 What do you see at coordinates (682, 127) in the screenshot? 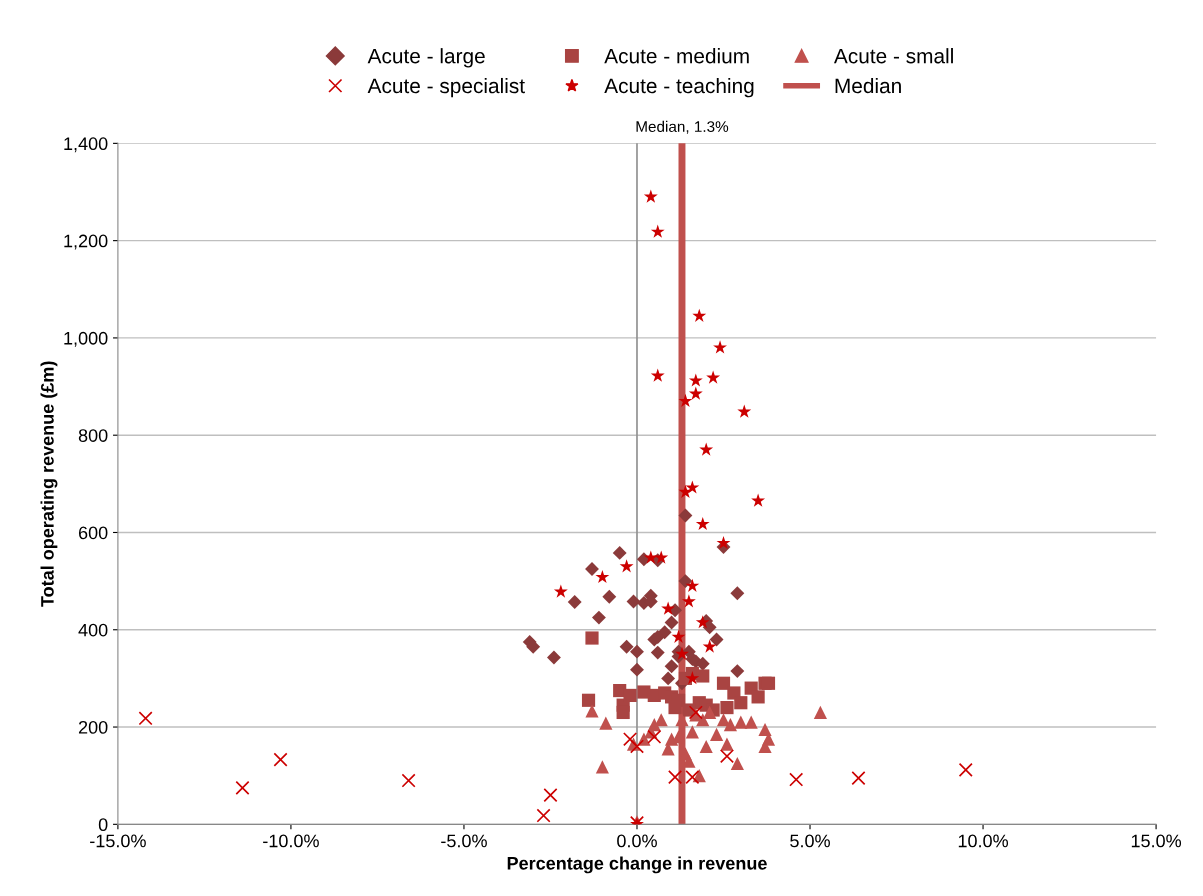
I see `annotation: Median, 1.3%` at bounding box center [682, 127].